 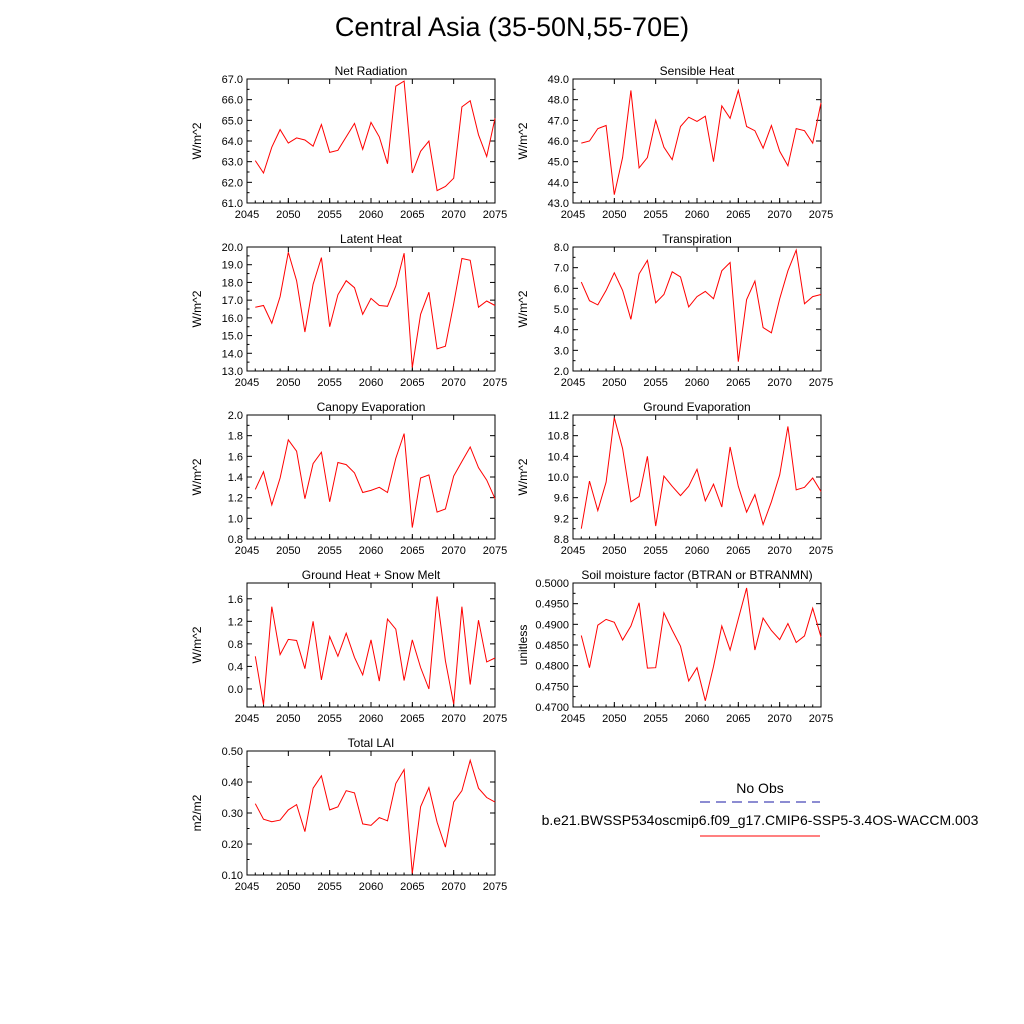 I want to click on y-tick-label: 8.0, so click(x=561, y=248).